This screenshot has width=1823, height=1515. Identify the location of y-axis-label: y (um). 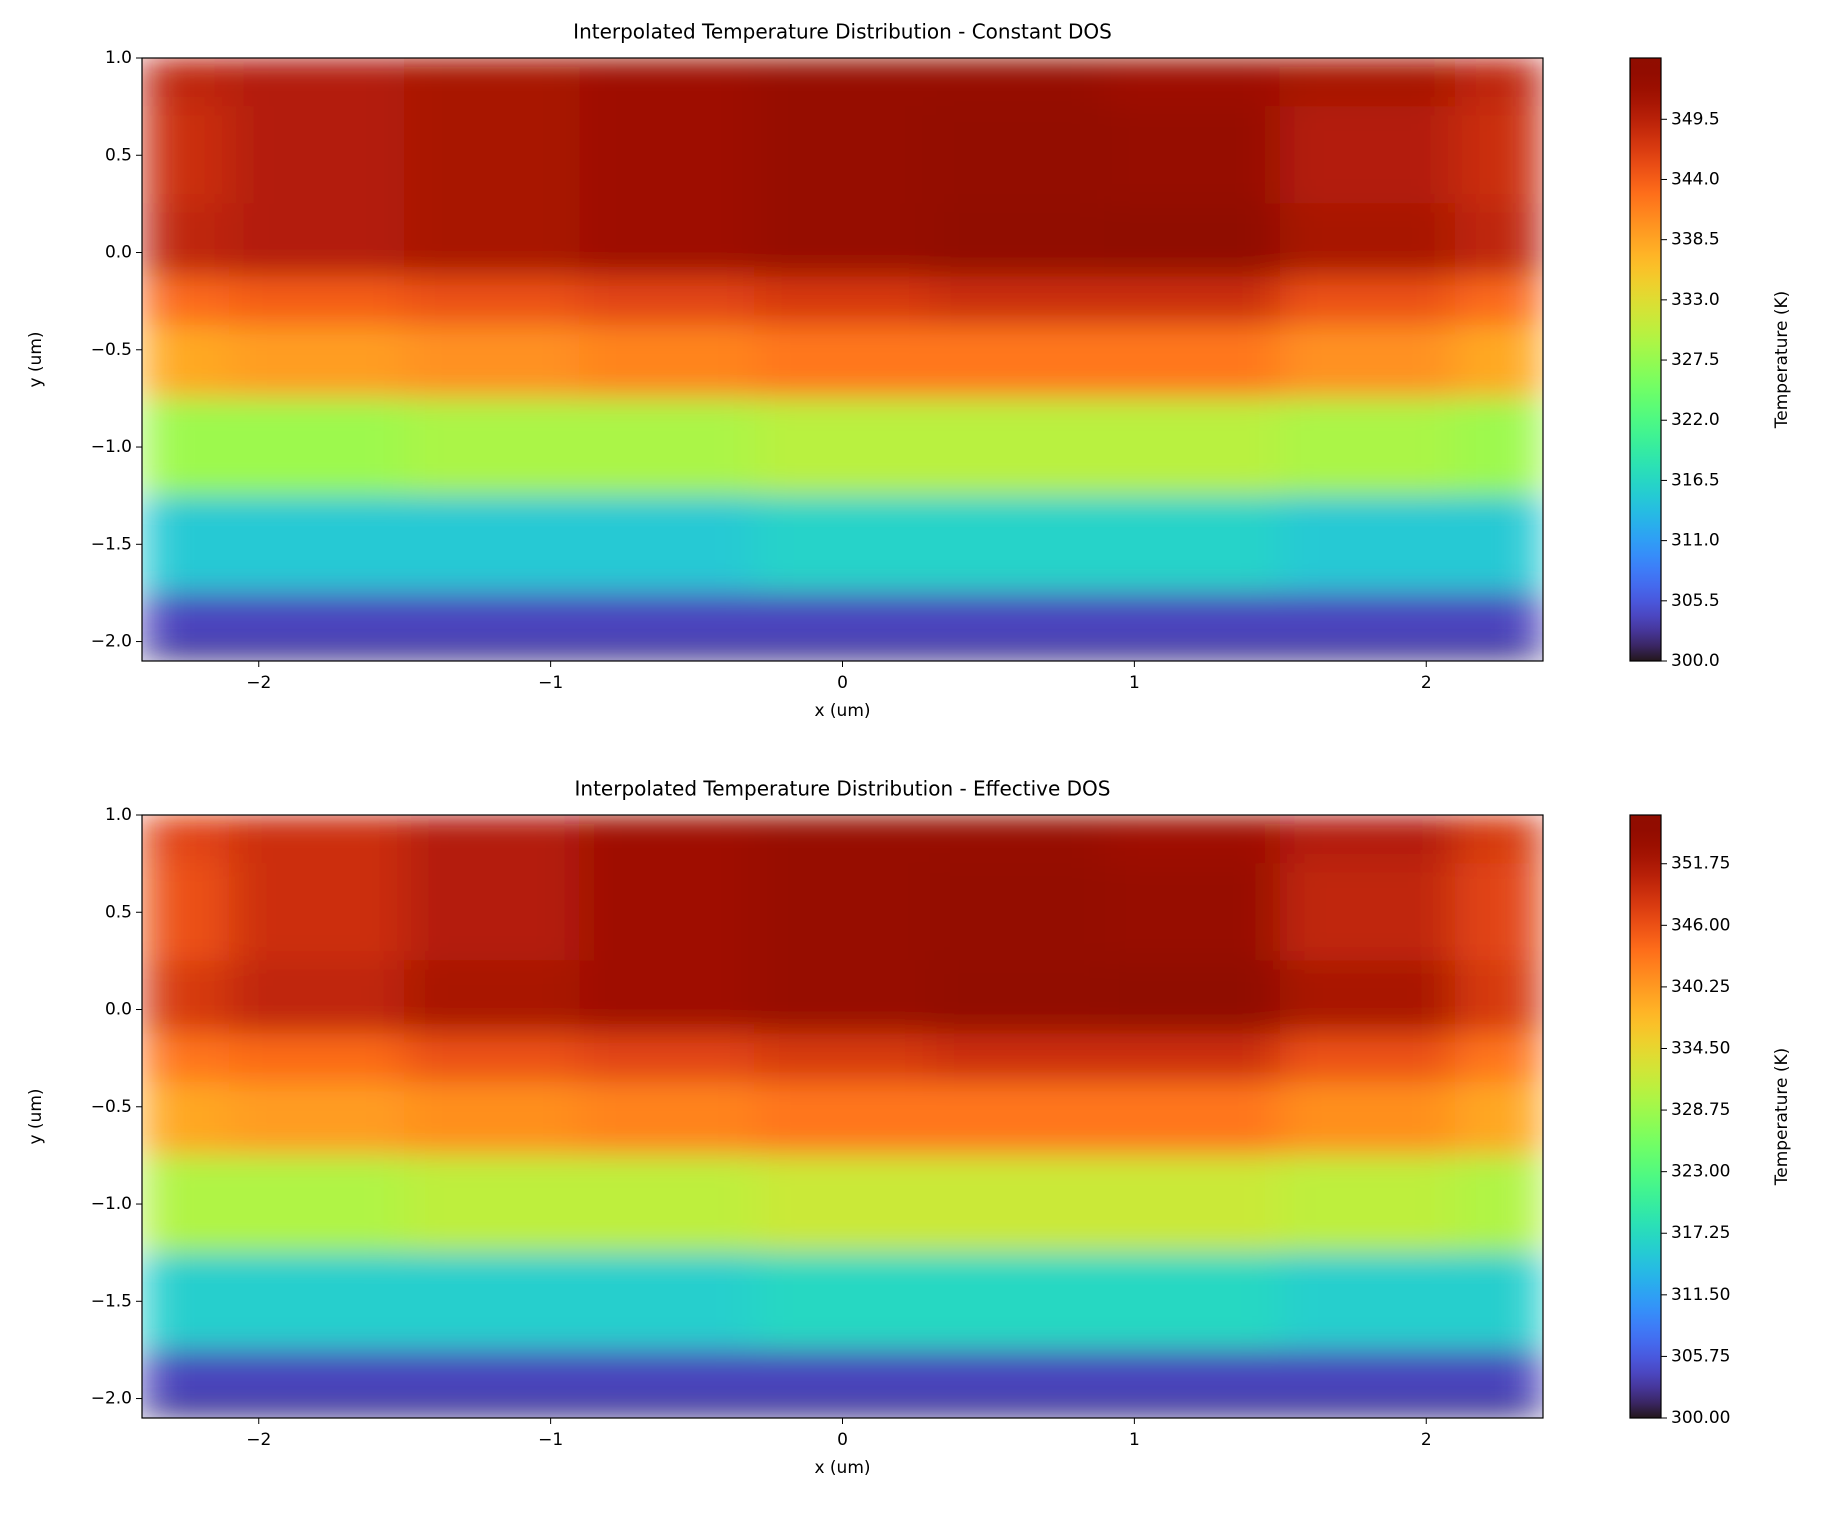
(36, 359).